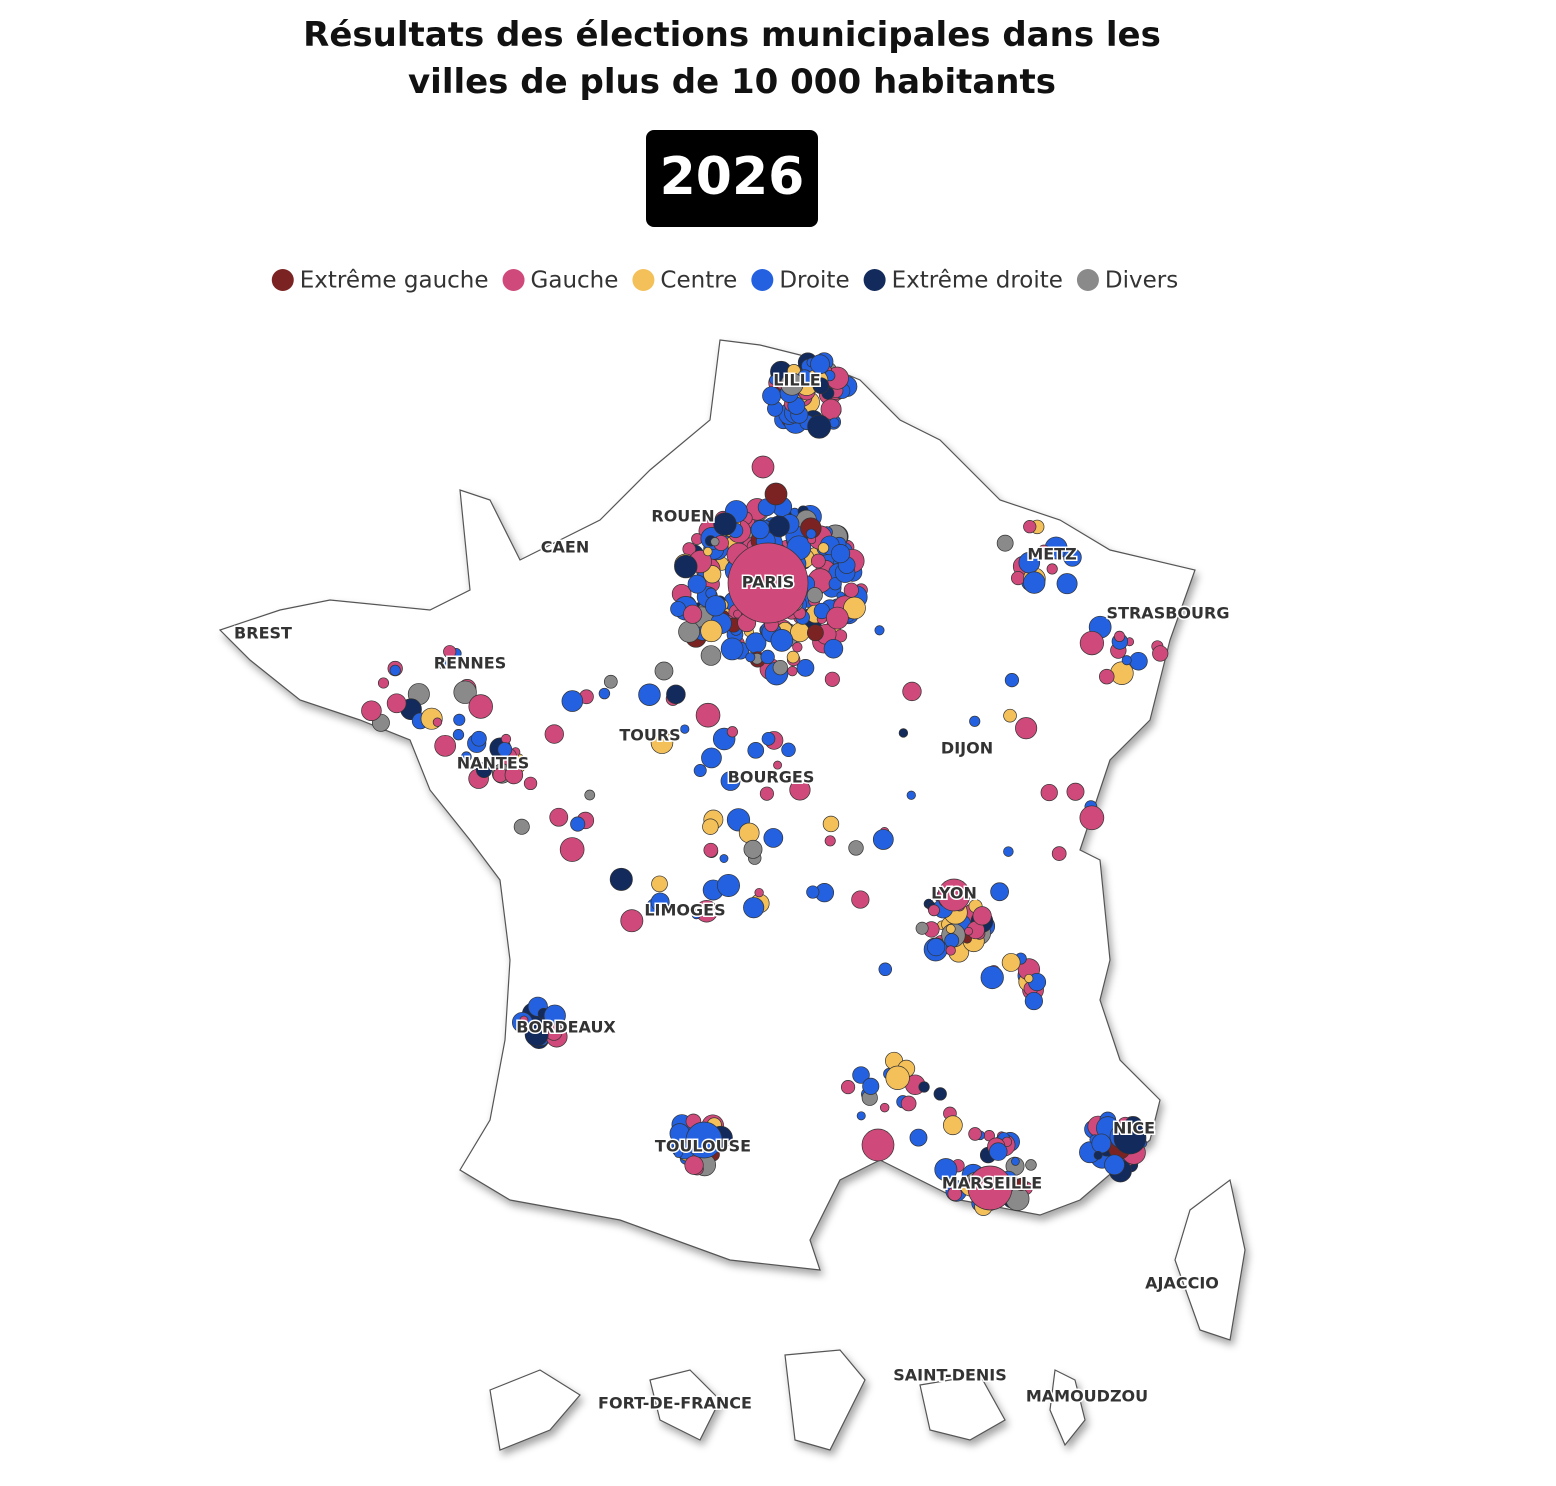 Image resolution: width=1556 pixels, height=1486 pixels. Describe the element at coordinates (493, 763) in the screenshot. I see `city-label: NANTES` at that location.